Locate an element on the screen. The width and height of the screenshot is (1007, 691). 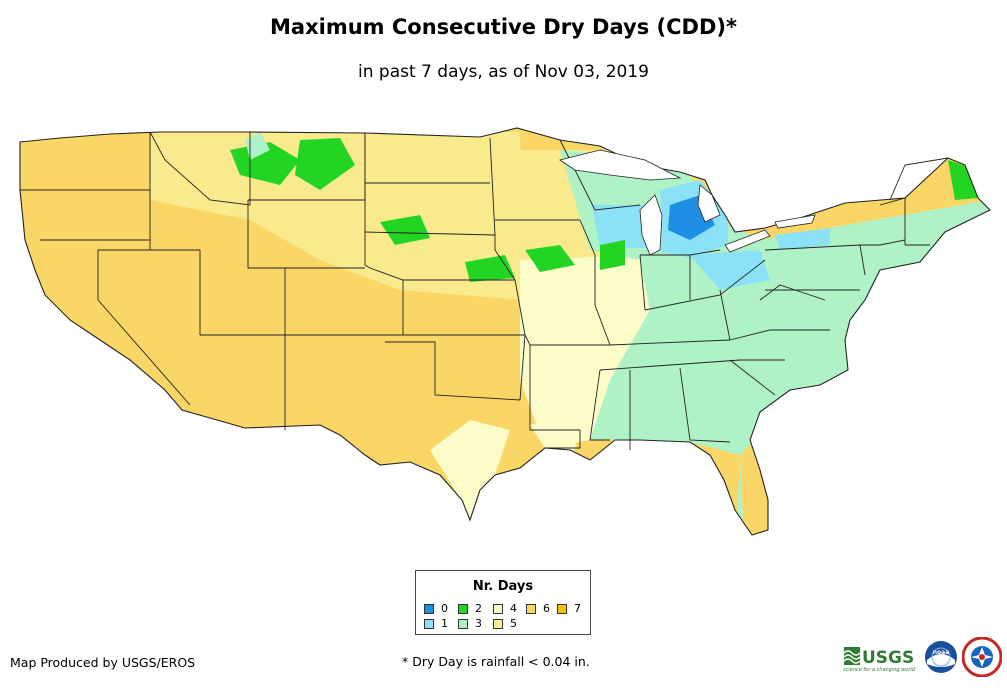
usgs-logo-text: USGS is located at coordinates (888, 658).